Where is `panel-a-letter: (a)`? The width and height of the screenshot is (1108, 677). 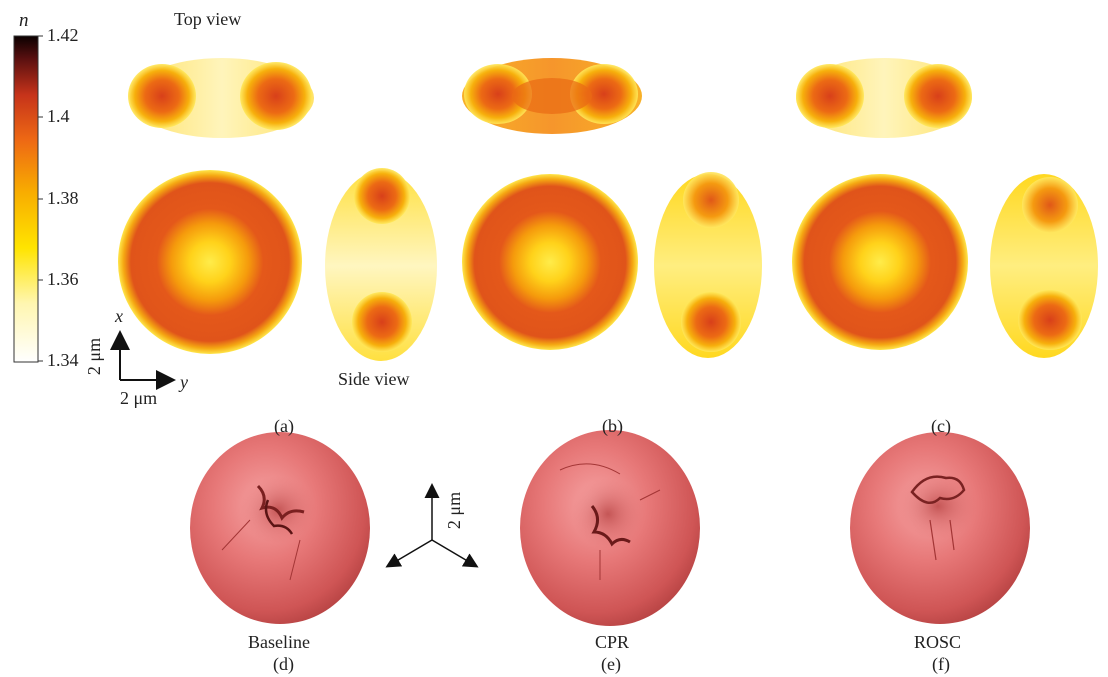 panel-a-letter: (a) is located at coordinates (284, 426).